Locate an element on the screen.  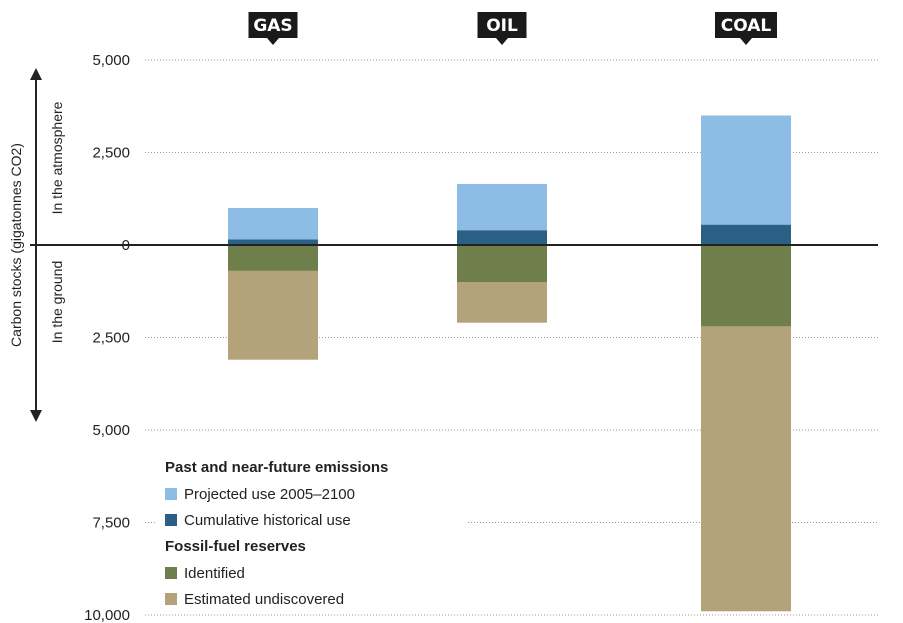
legend-item-label: Identified is located at coordinates (214, 573).